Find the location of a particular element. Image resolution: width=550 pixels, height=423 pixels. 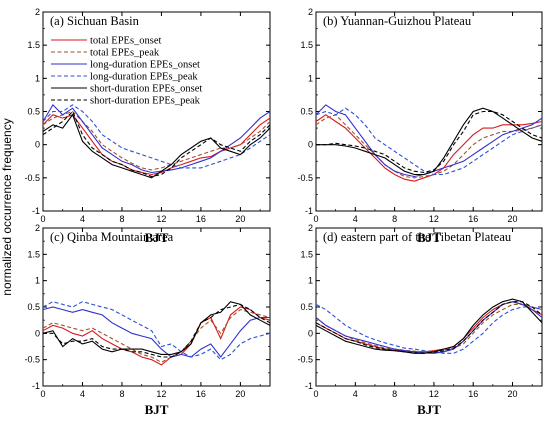

panel-title: (a) Sichuan Basin is located at coordinates (95, 21).